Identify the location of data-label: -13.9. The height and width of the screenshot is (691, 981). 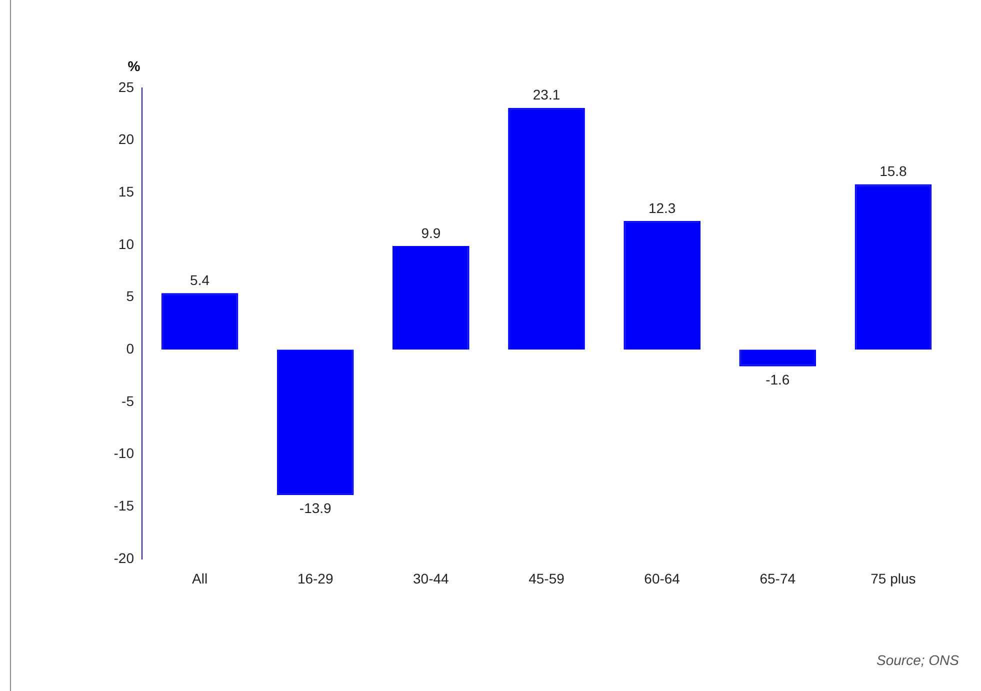
(315, 508).